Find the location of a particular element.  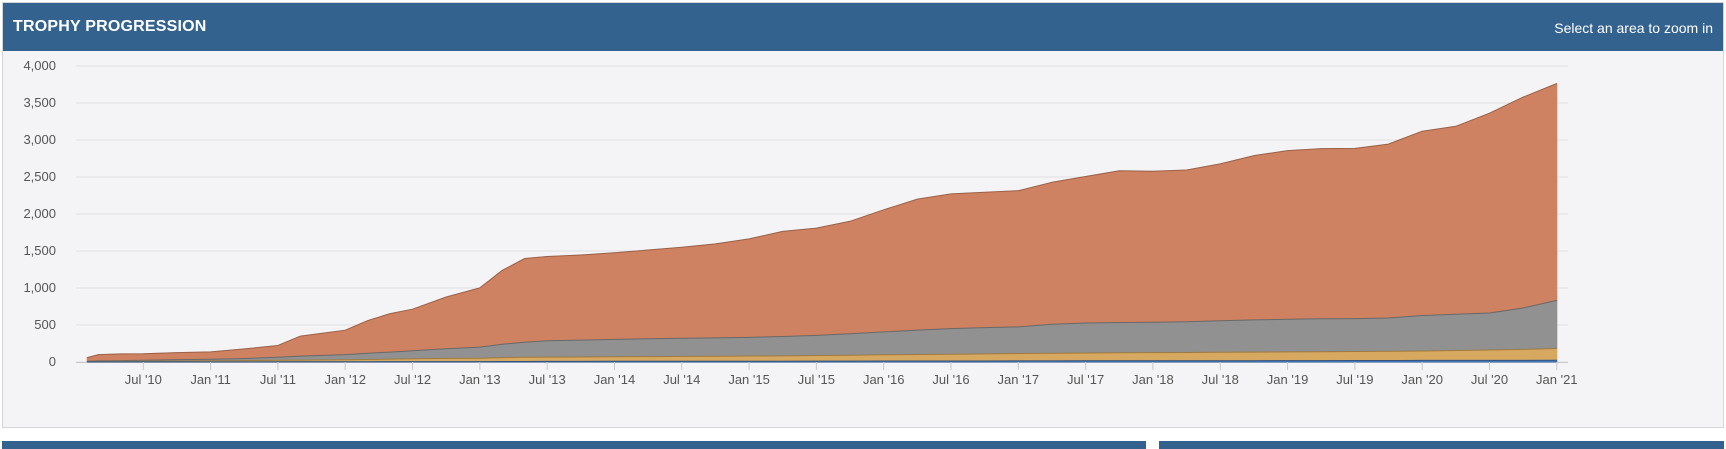

x-tick-label: Jul '11 is located at coordinates (278, 379).